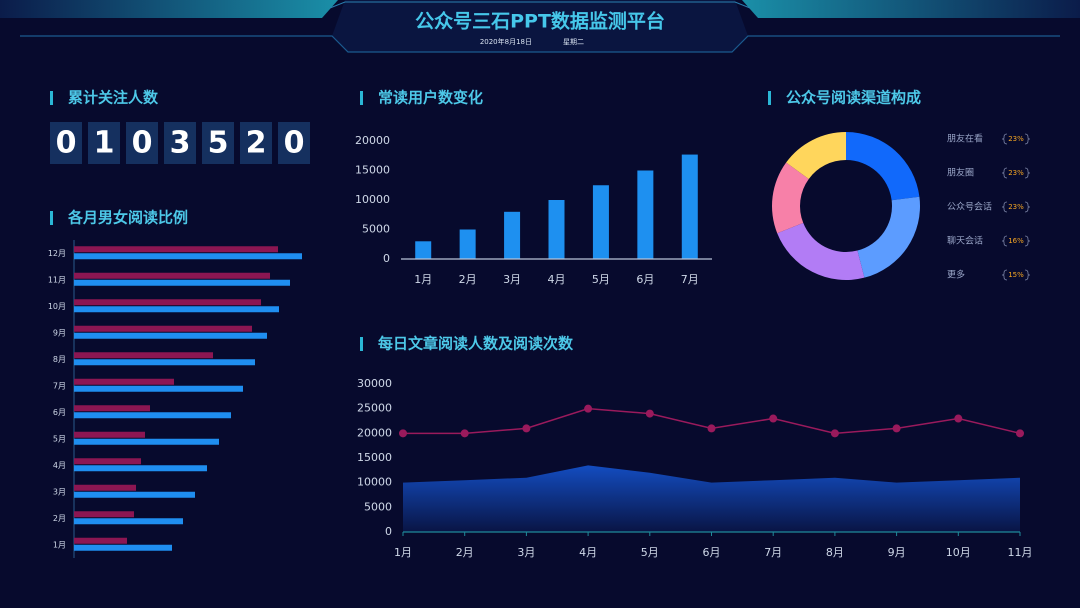  I want to click on y-tick-label: 4月, so click(59, 465).